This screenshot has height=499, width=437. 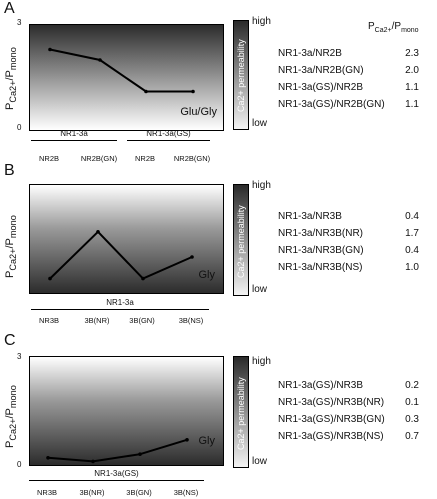 I want to click on permeability-text-a: Ca2+ permeability, so click(x=241, y=75).